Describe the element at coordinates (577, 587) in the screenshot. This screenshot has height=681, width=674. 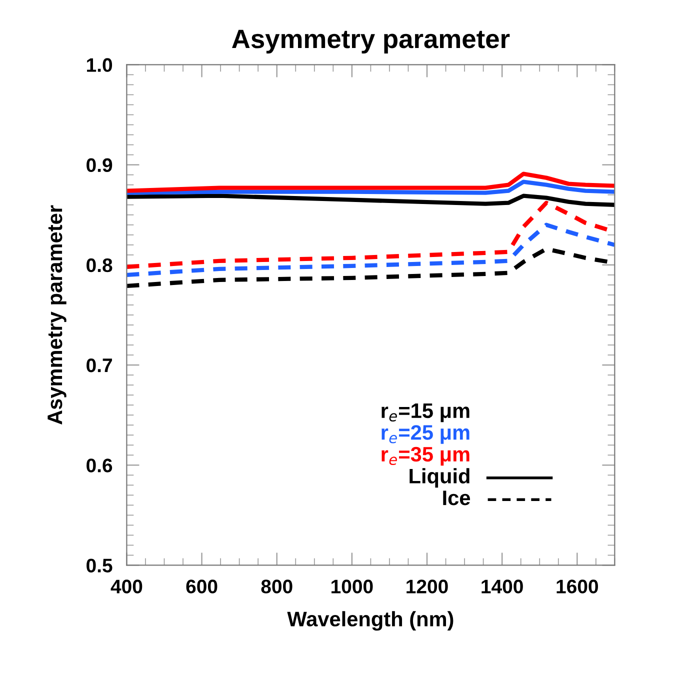
I see `x-tick-label: 1600` at that location.